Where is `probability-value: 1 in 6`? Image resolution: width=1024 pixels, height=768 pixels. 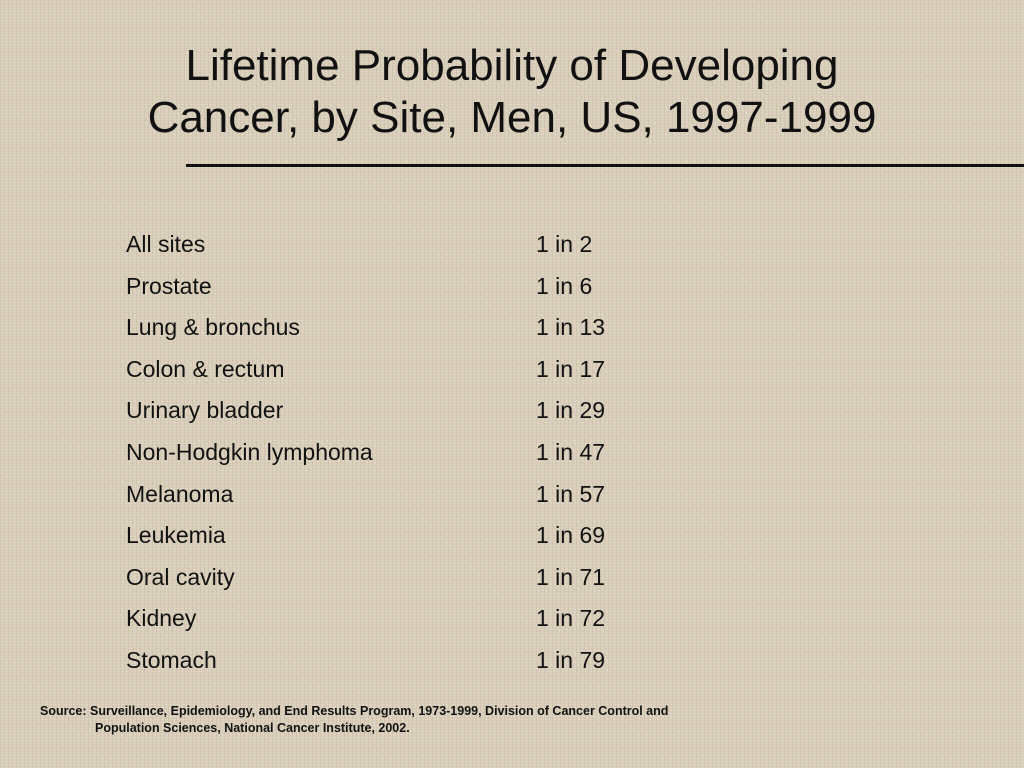 probability-value: 1 in 6 is located at coordinates (564, 285).